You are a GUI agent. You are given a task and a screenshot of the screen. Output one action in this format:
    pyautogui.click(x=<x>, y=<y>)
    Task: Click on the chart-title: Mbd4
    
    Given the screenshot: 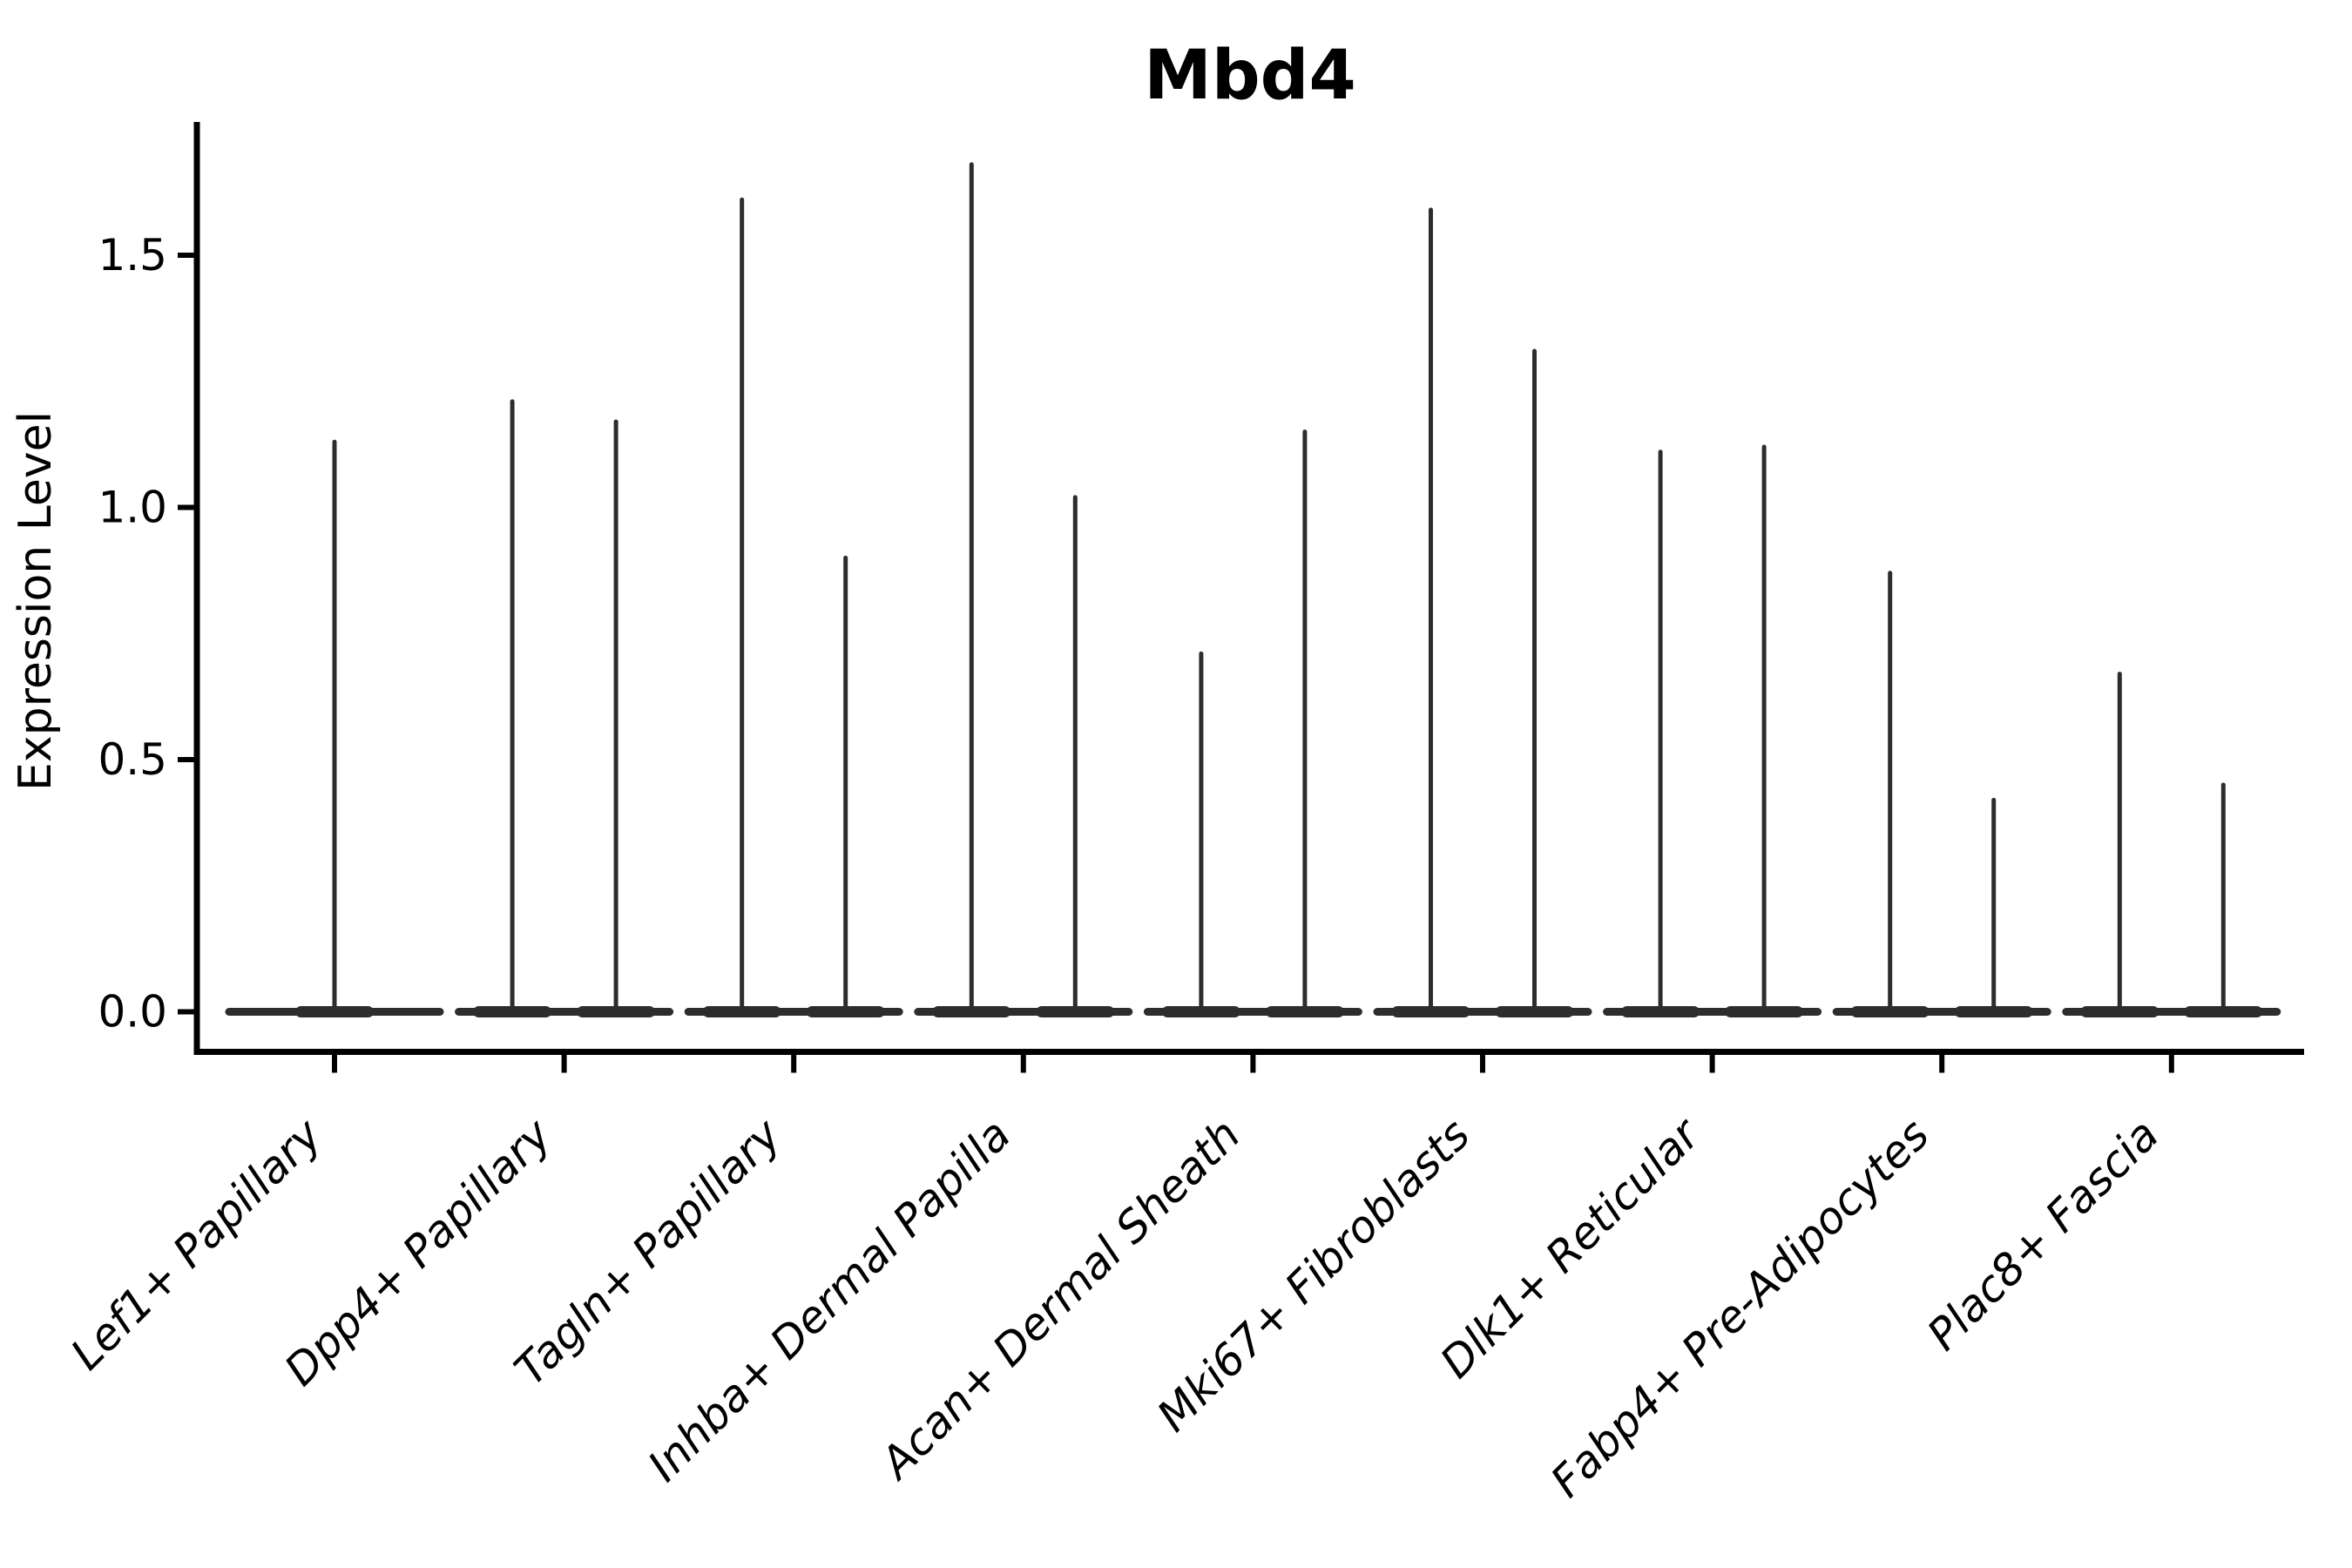 What is the action you would take?
    pyautogui.click(x=1250, y=76)
    